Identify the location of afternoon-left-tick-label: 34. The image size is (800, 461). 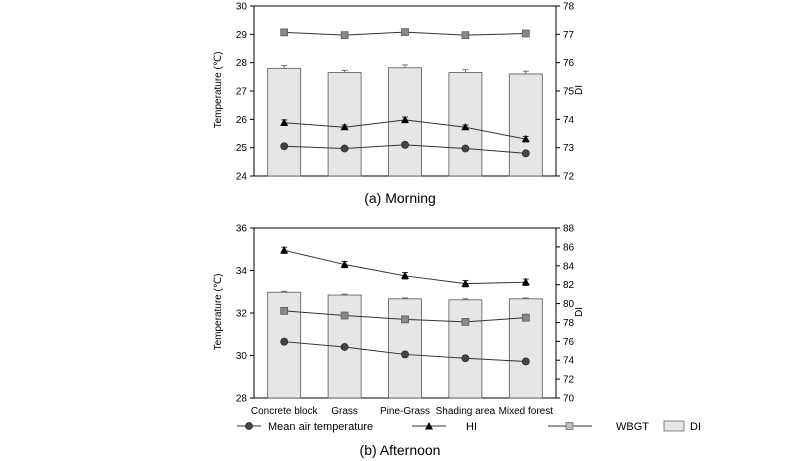
(242, 271).